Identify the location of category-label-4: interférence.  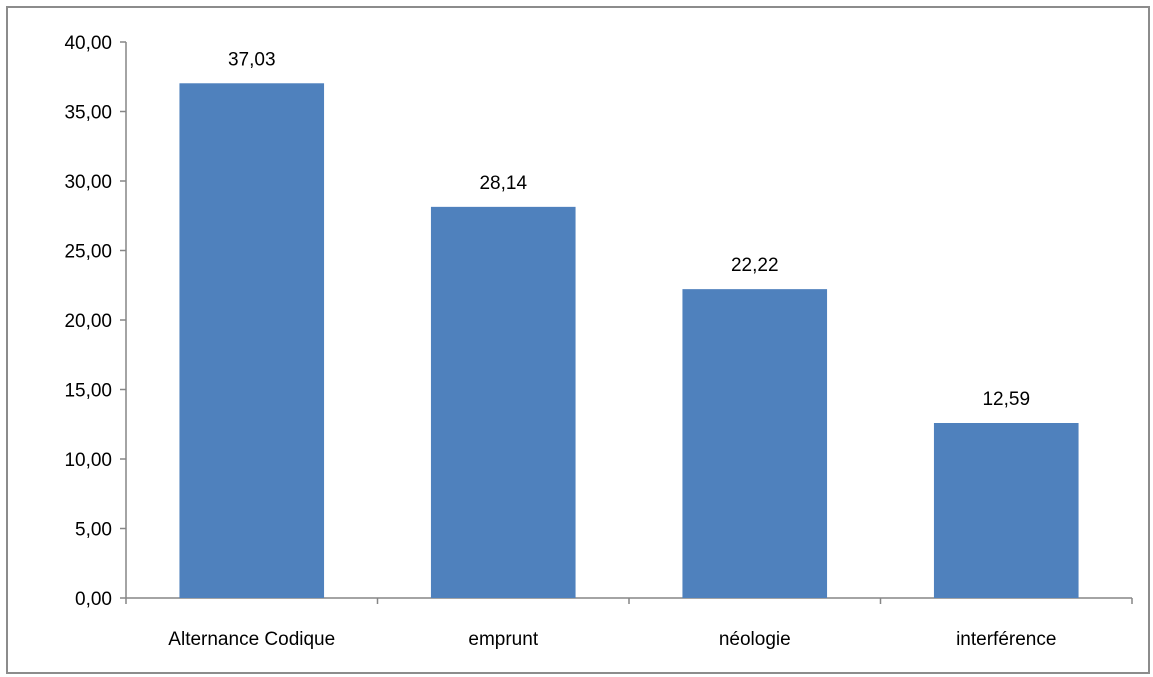
(1006, 639).